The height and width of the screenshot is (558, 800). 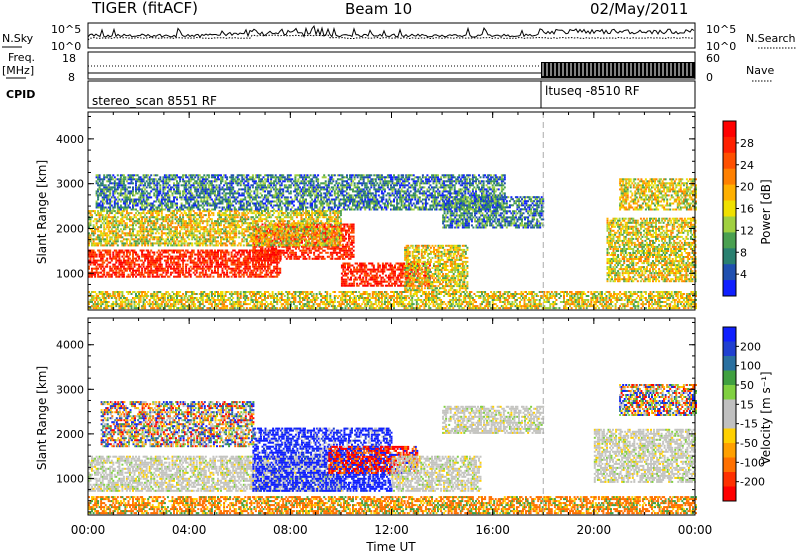 I want to click on noise-tick-top-right: 10^5, so click(x=721, y=29).